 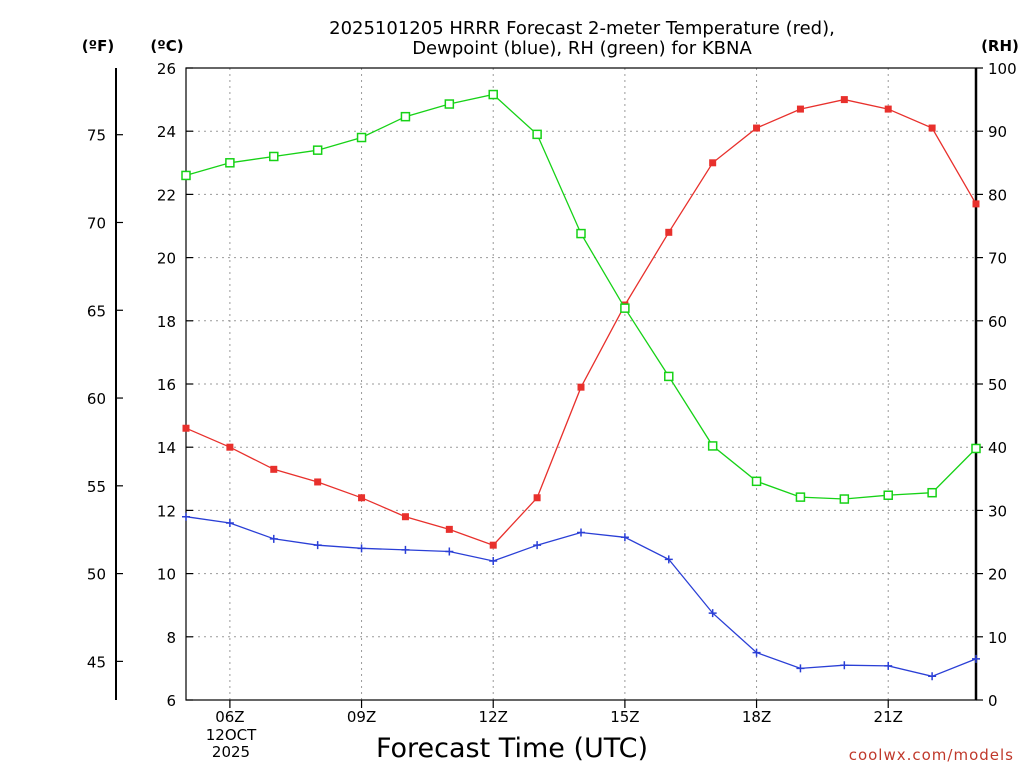 I want to click on celsius-tick-label: 6, so click(x=171, y=701).